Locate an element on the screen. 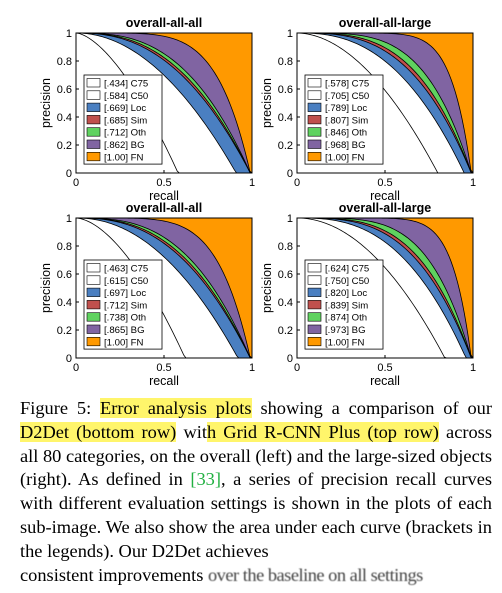 The image size is (502, 593). chart-title: overall-all-large is located at coordinates (385, 208).